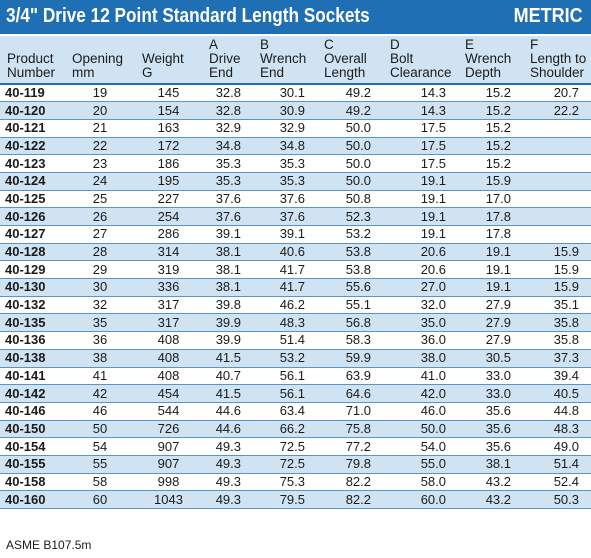  I want to click on table-cell: 79.8, so click(350, 464).